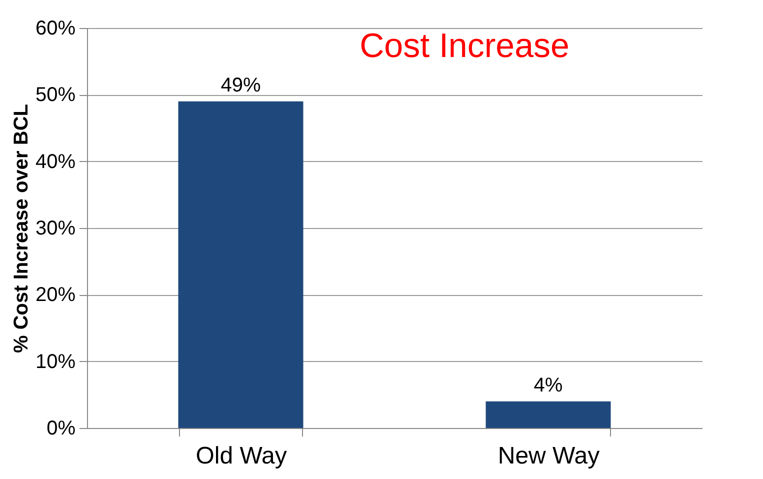 This screenshot has height=479, width=763. What do you see at coordinates (548, 385) in the screenshot?
I see `data-label: 4%` at bounding box center [548, 385].